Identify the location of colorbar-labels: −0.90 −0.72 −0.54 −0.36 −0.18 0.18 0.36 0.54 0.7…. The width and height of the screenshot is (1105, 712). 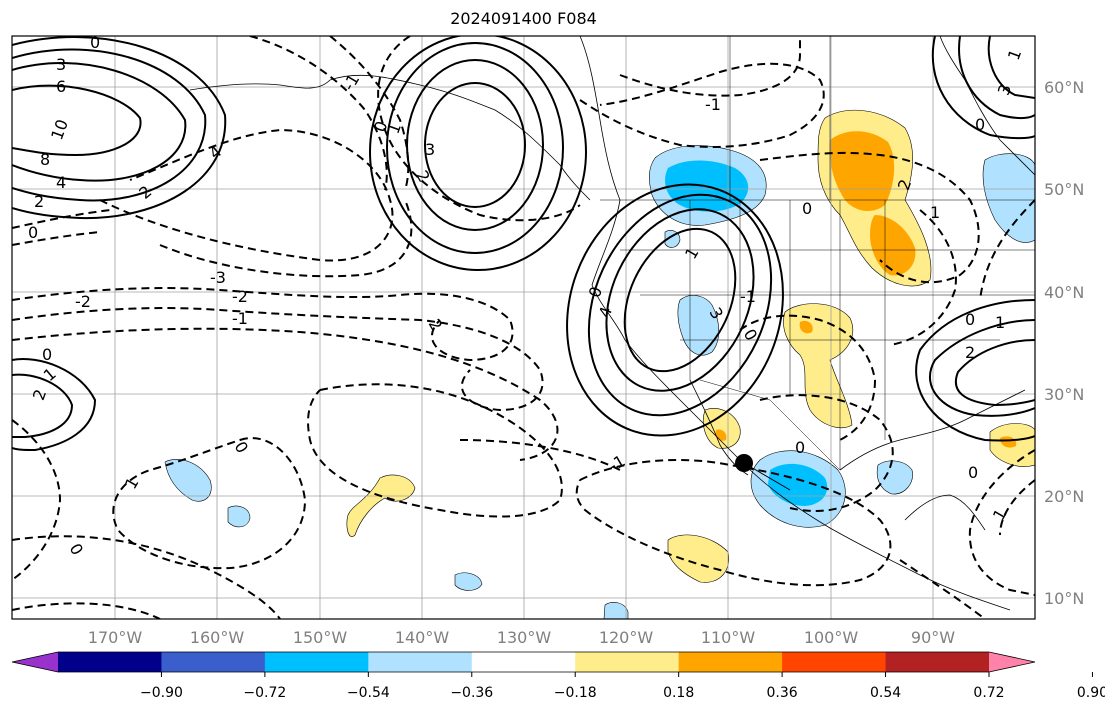
(622, 686).